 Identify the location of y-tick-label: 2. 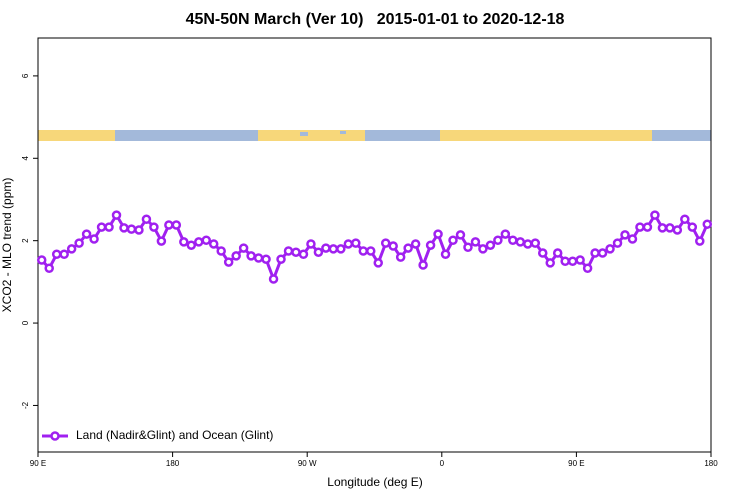
(25, 240).